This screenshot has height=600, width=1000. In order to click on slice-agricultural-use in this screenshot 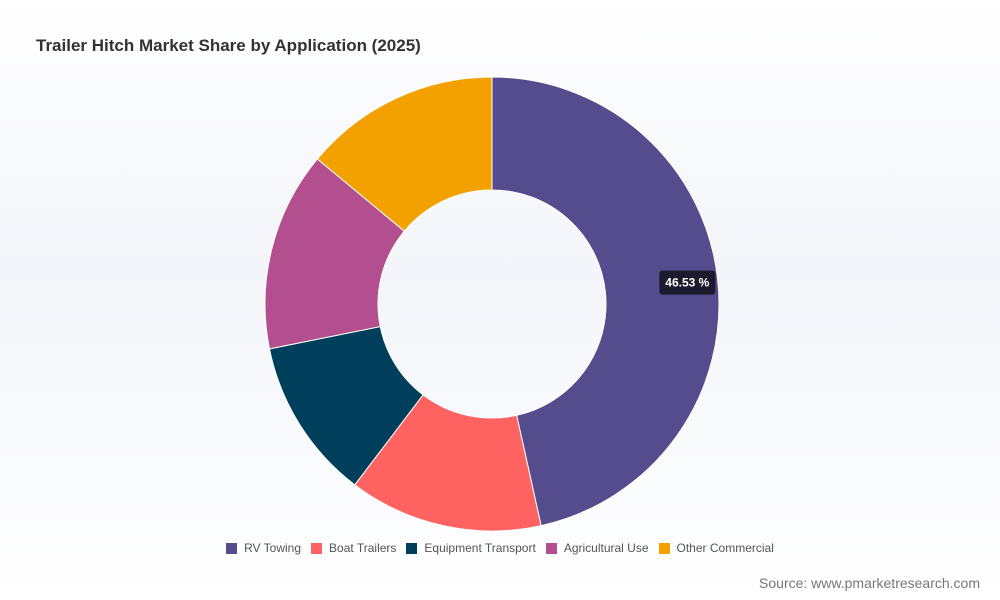, I will do `click(335, 254)`.